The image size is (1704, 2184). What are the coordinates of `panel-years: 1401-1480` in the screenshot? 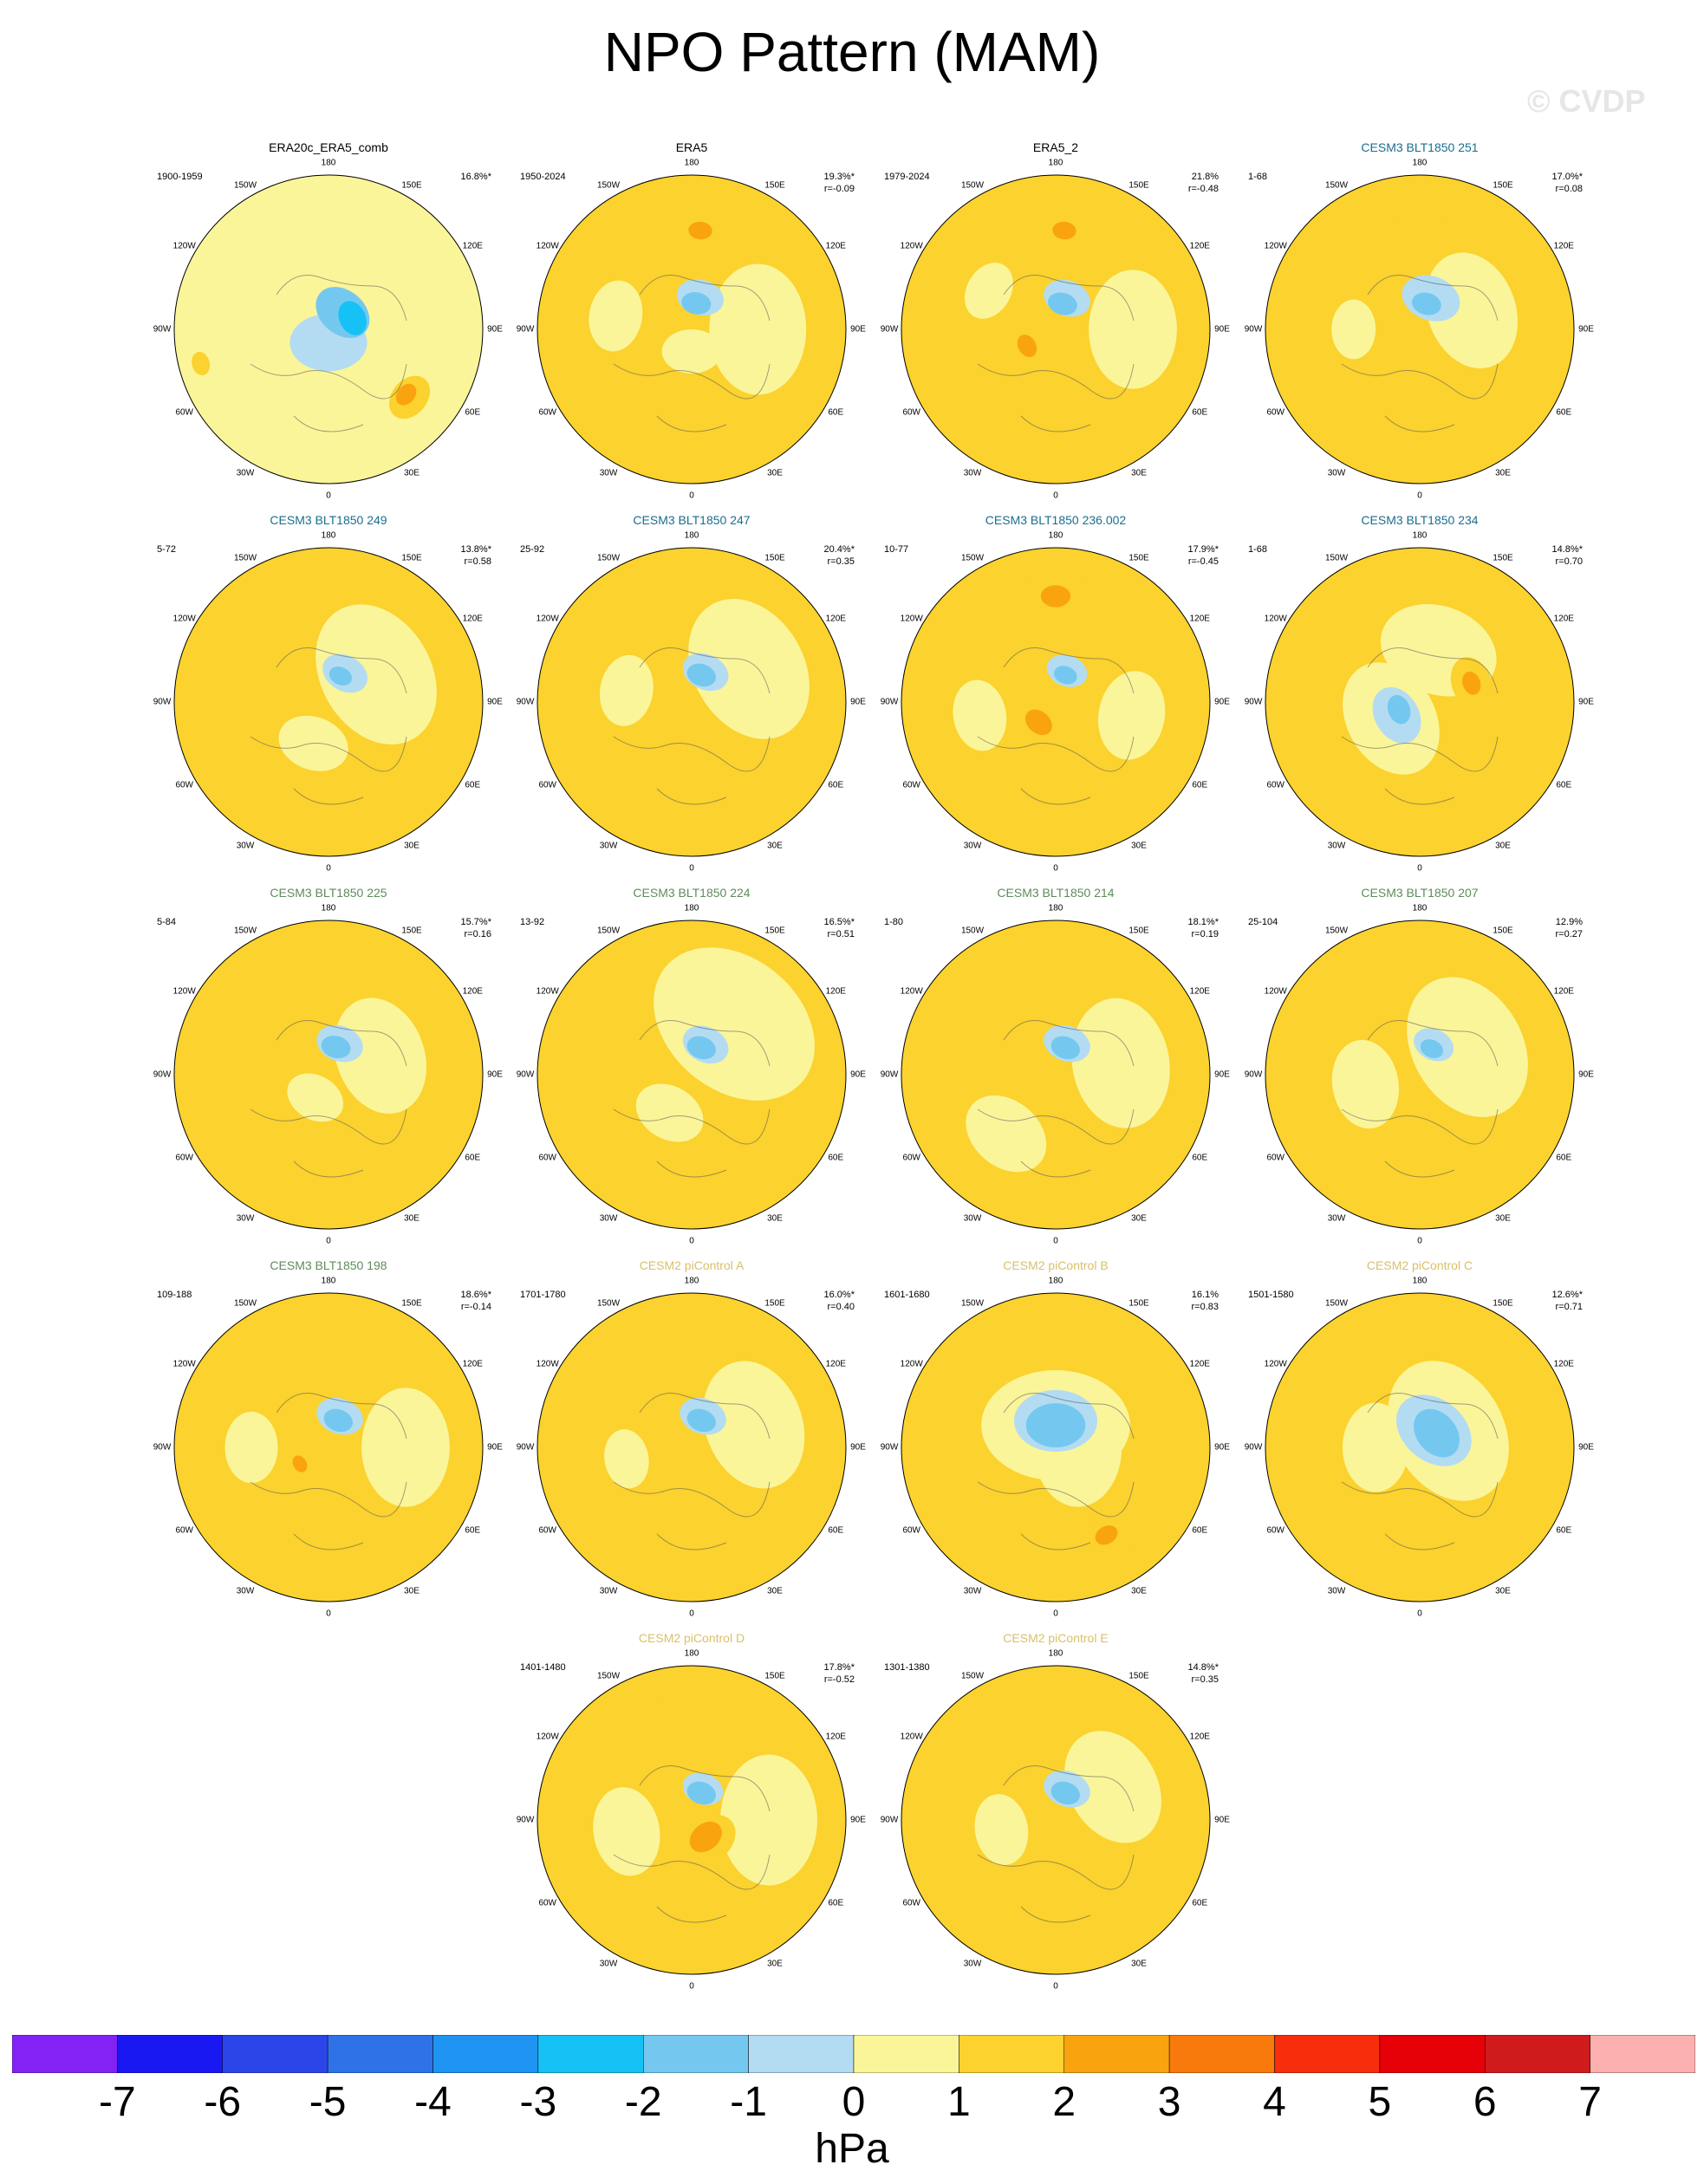 It's located at (543, 1667).